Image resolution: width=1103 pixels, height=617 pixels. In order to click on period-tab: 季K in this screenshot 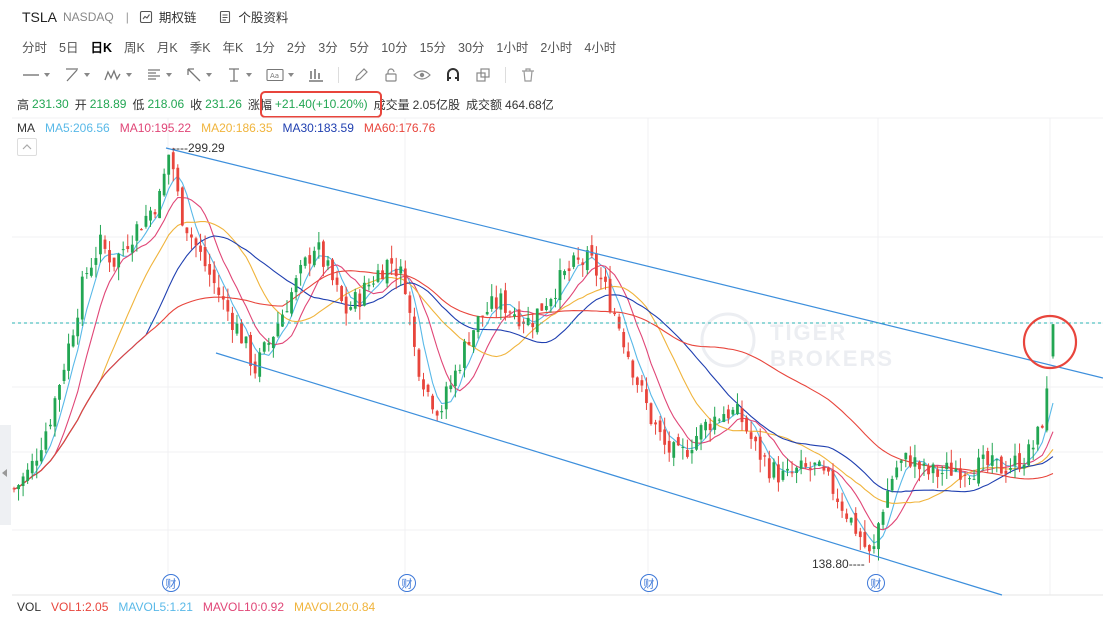, I will do `click(200, 47)`.